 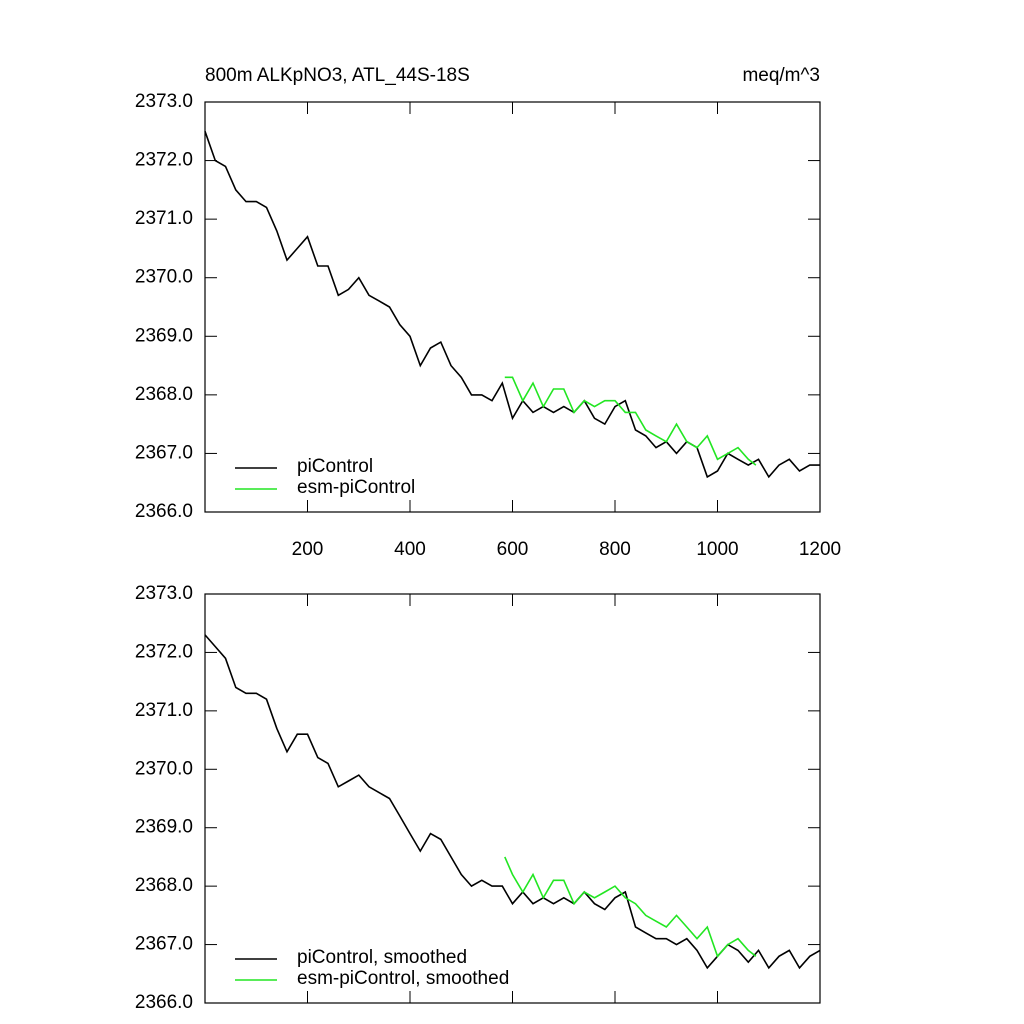 What do you see at coordinates (335, 466) in the screenshot?
I see `legend-label: piControl` at bounding box center [335, 466].